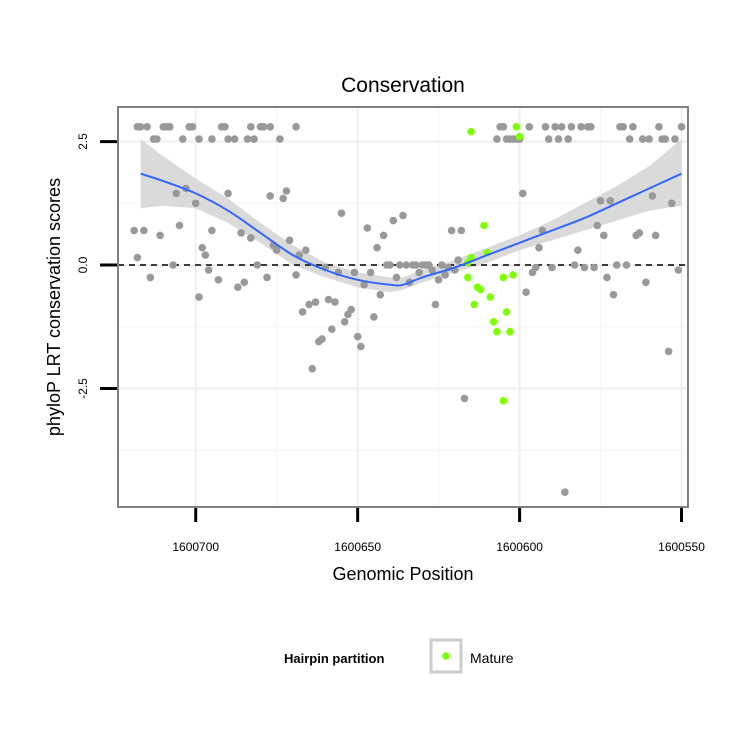 This screenshot has height=750, width=750. I want to click on x-tick-label: 1600550, so click(681, 547).